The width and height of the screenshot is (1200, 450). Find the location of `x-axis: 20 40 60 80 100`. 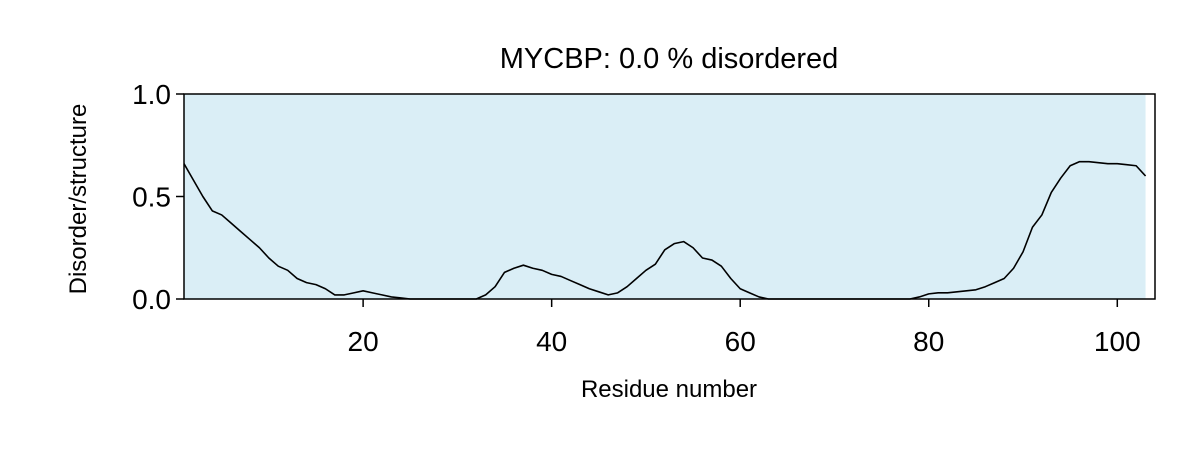

x-axis: 20 40 60 80 100 is located at coordinates (744, 328).